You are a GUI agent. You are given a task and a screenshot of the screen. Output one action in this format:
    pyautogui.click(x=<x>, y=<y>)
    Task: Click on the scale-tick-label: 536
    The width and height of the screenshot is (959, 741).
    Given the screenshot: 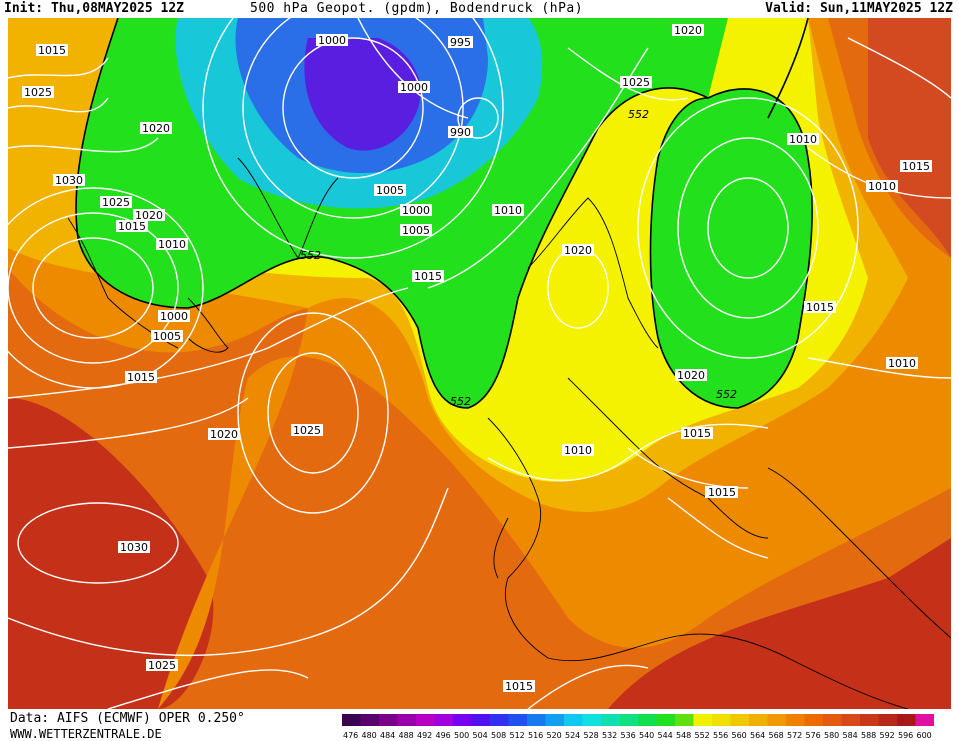 What is the action you would take?
    pyautogui.click(x=628, y=735)
    